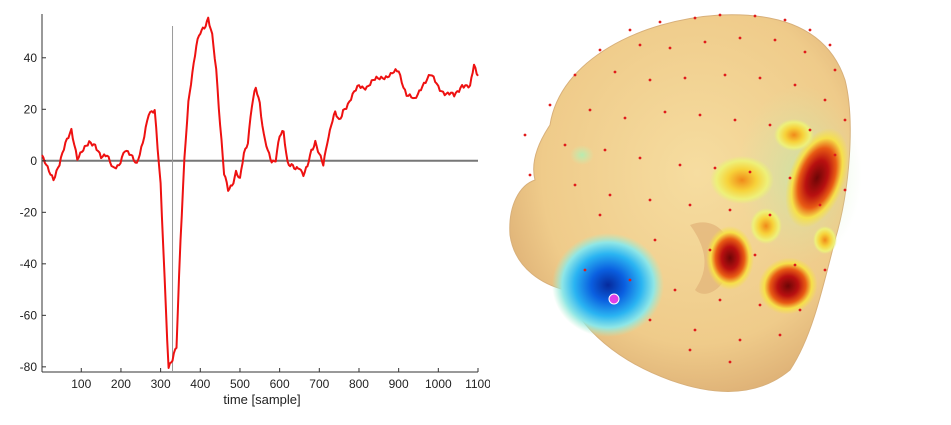 The image size is (951, 425). I want to click on y-tick-label: -80, so click(29, 367).